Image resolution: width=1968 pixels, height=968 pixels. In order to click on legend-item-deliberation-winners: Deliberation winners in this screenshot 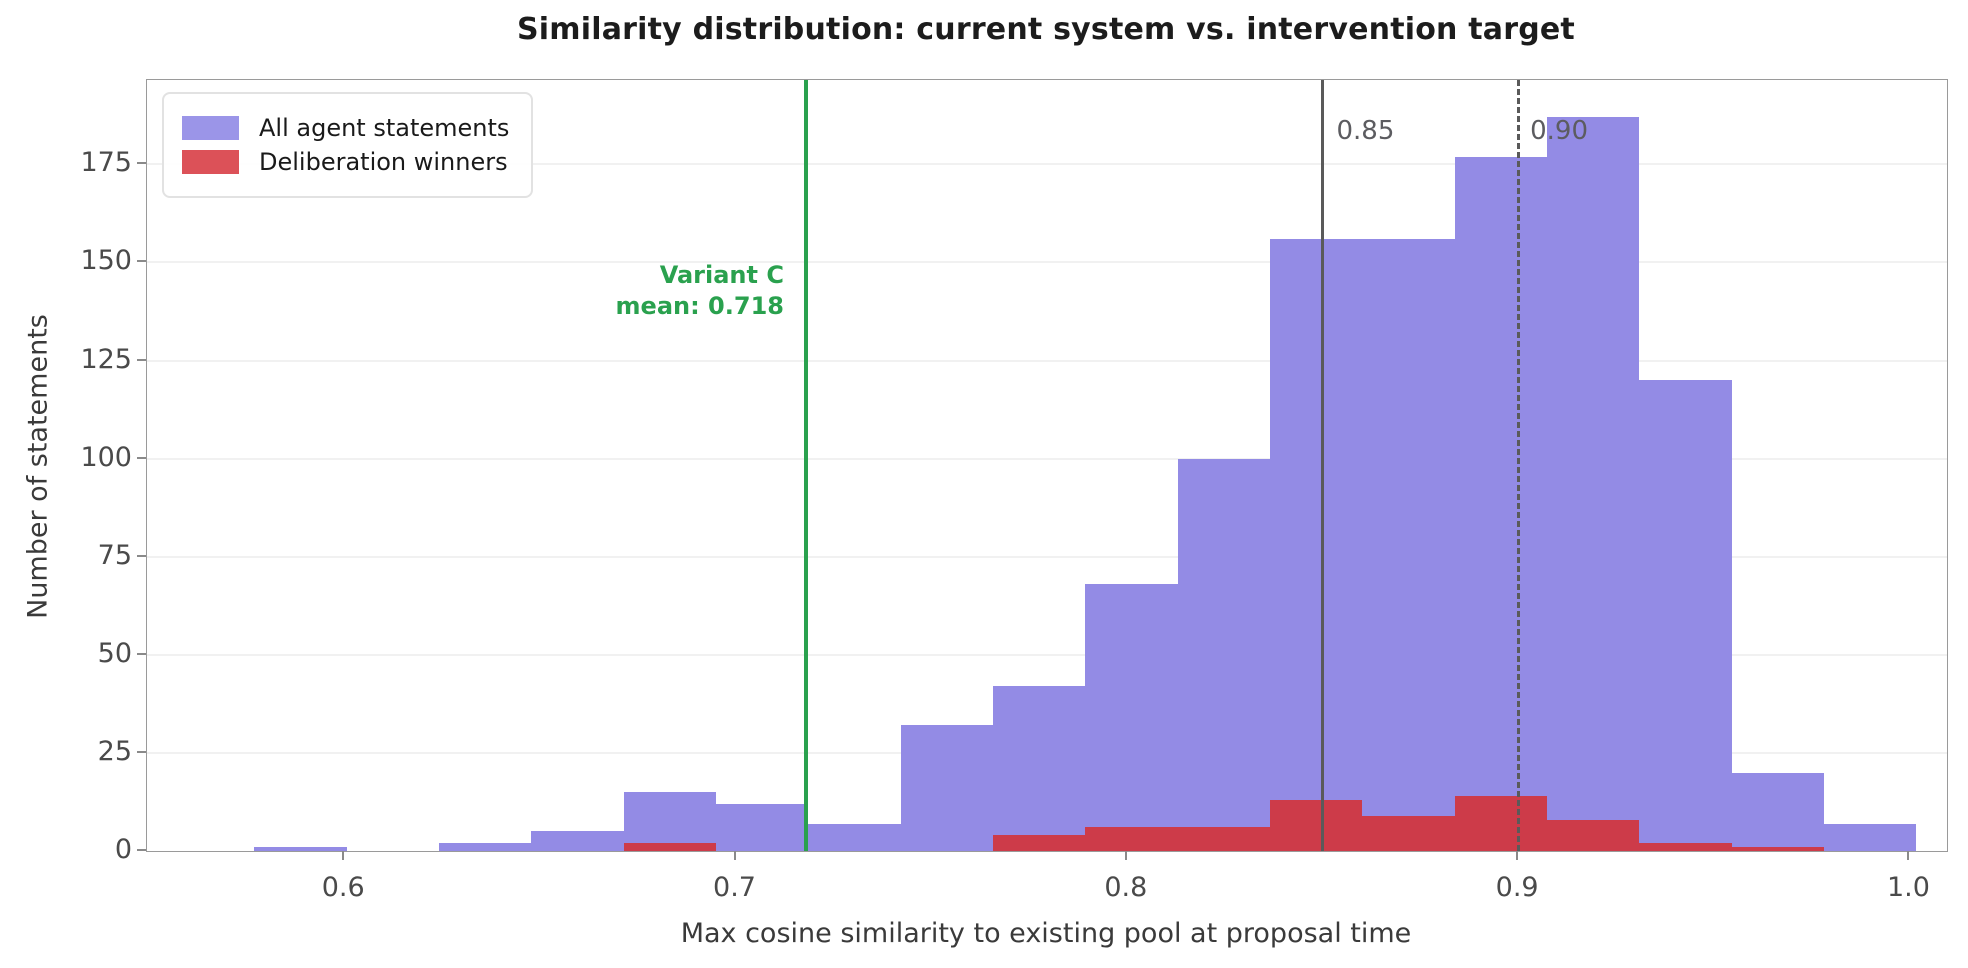, I will do `click(345, 162)`.